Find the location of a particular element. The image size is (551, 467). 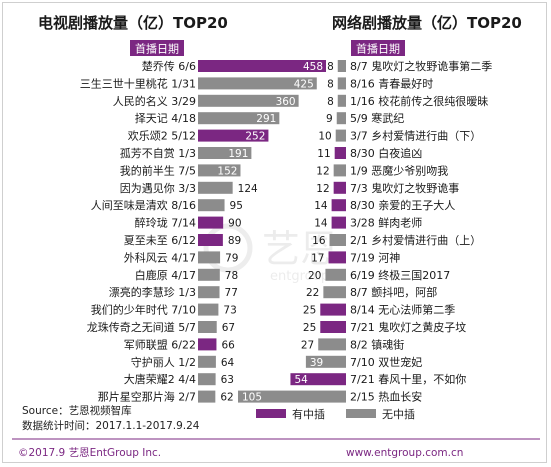

tv-value-label: 252 is located at coordinates (255, 137).